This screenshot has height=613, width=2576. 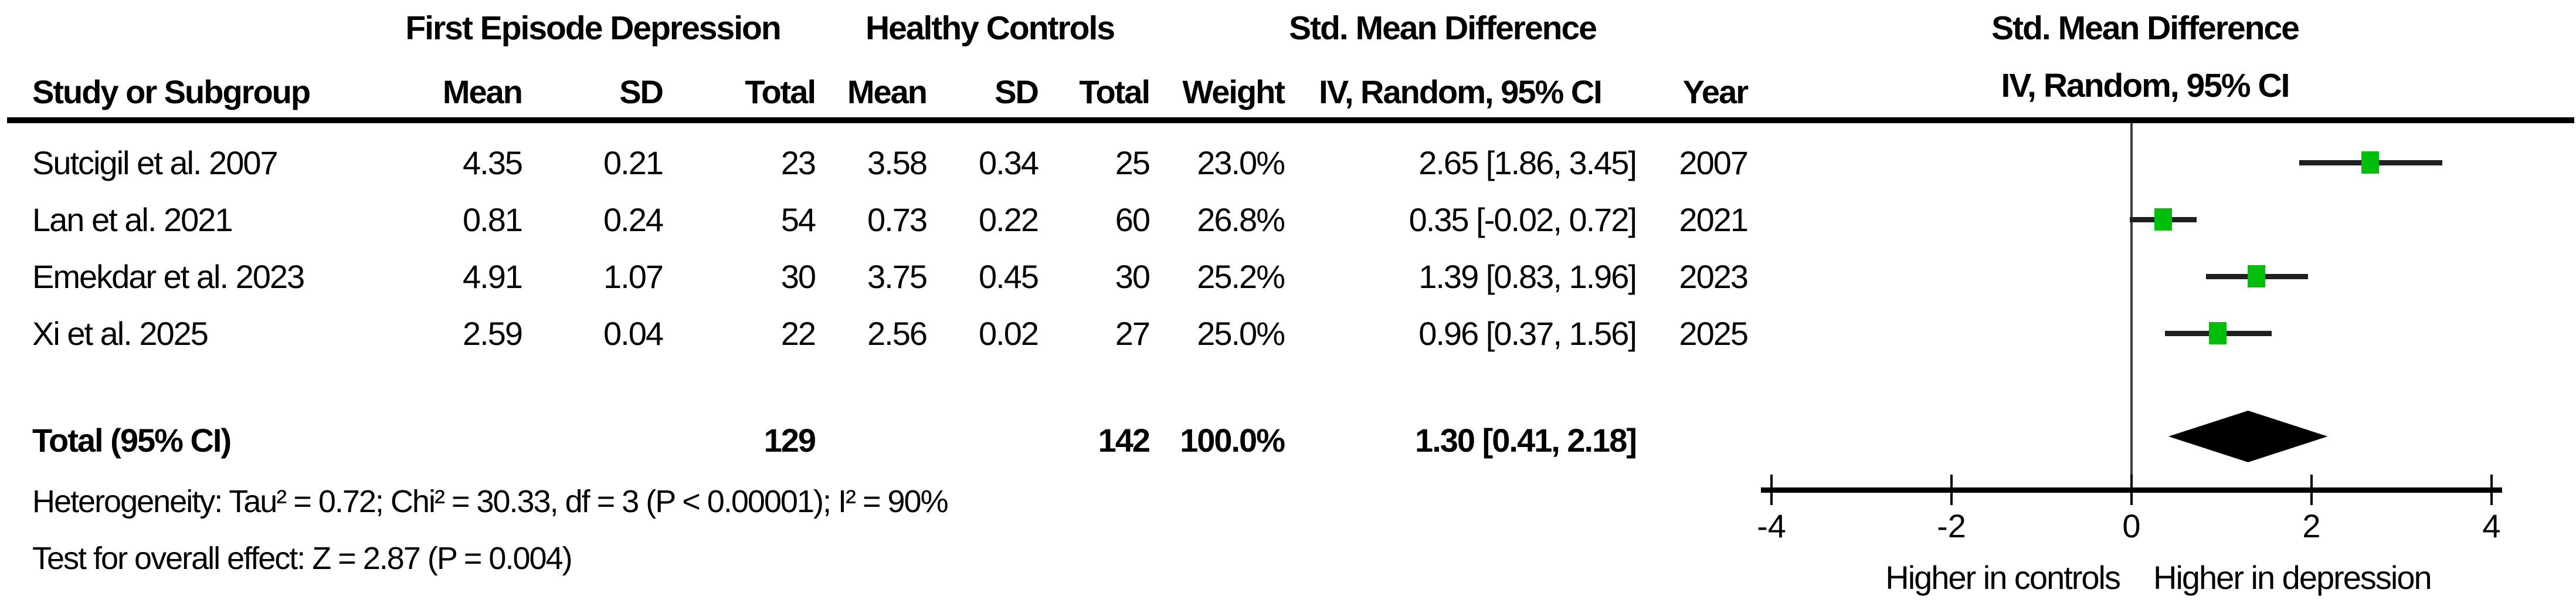 What do you see at coordinates (168, 276) in the screenshot?
I see `cell-study-name: Emekdar et al. 2023` at bounding box center [168, 276].